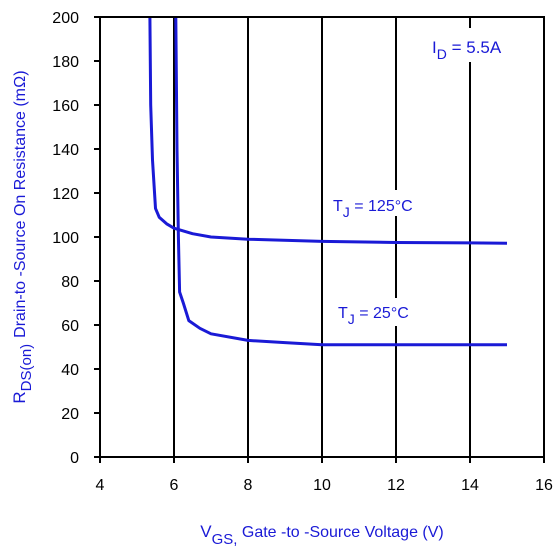 This screenshot has width=555, height=554. What do you see at coordinates (474, 47) in the screenshot?
I see `condition-label-rest: = 5.5A` at bounding box center [474, 47].